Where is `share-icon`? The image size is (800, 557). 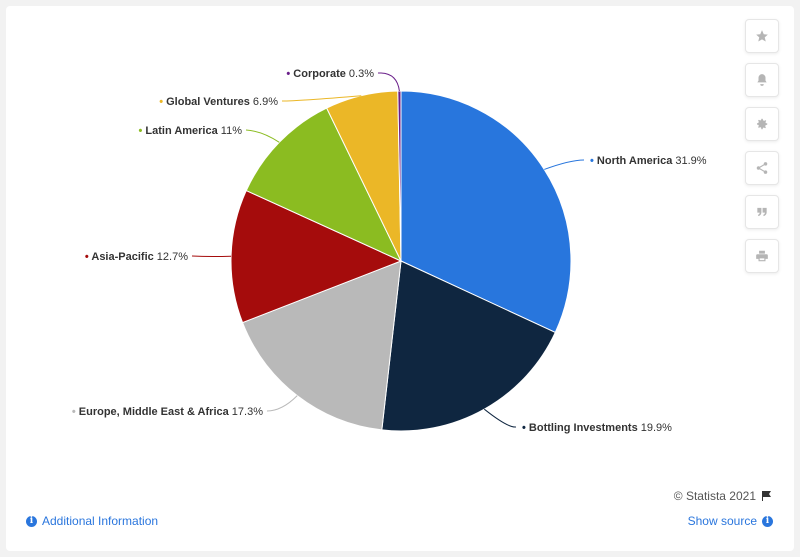
share-icon is located at coordinates (762, 168).